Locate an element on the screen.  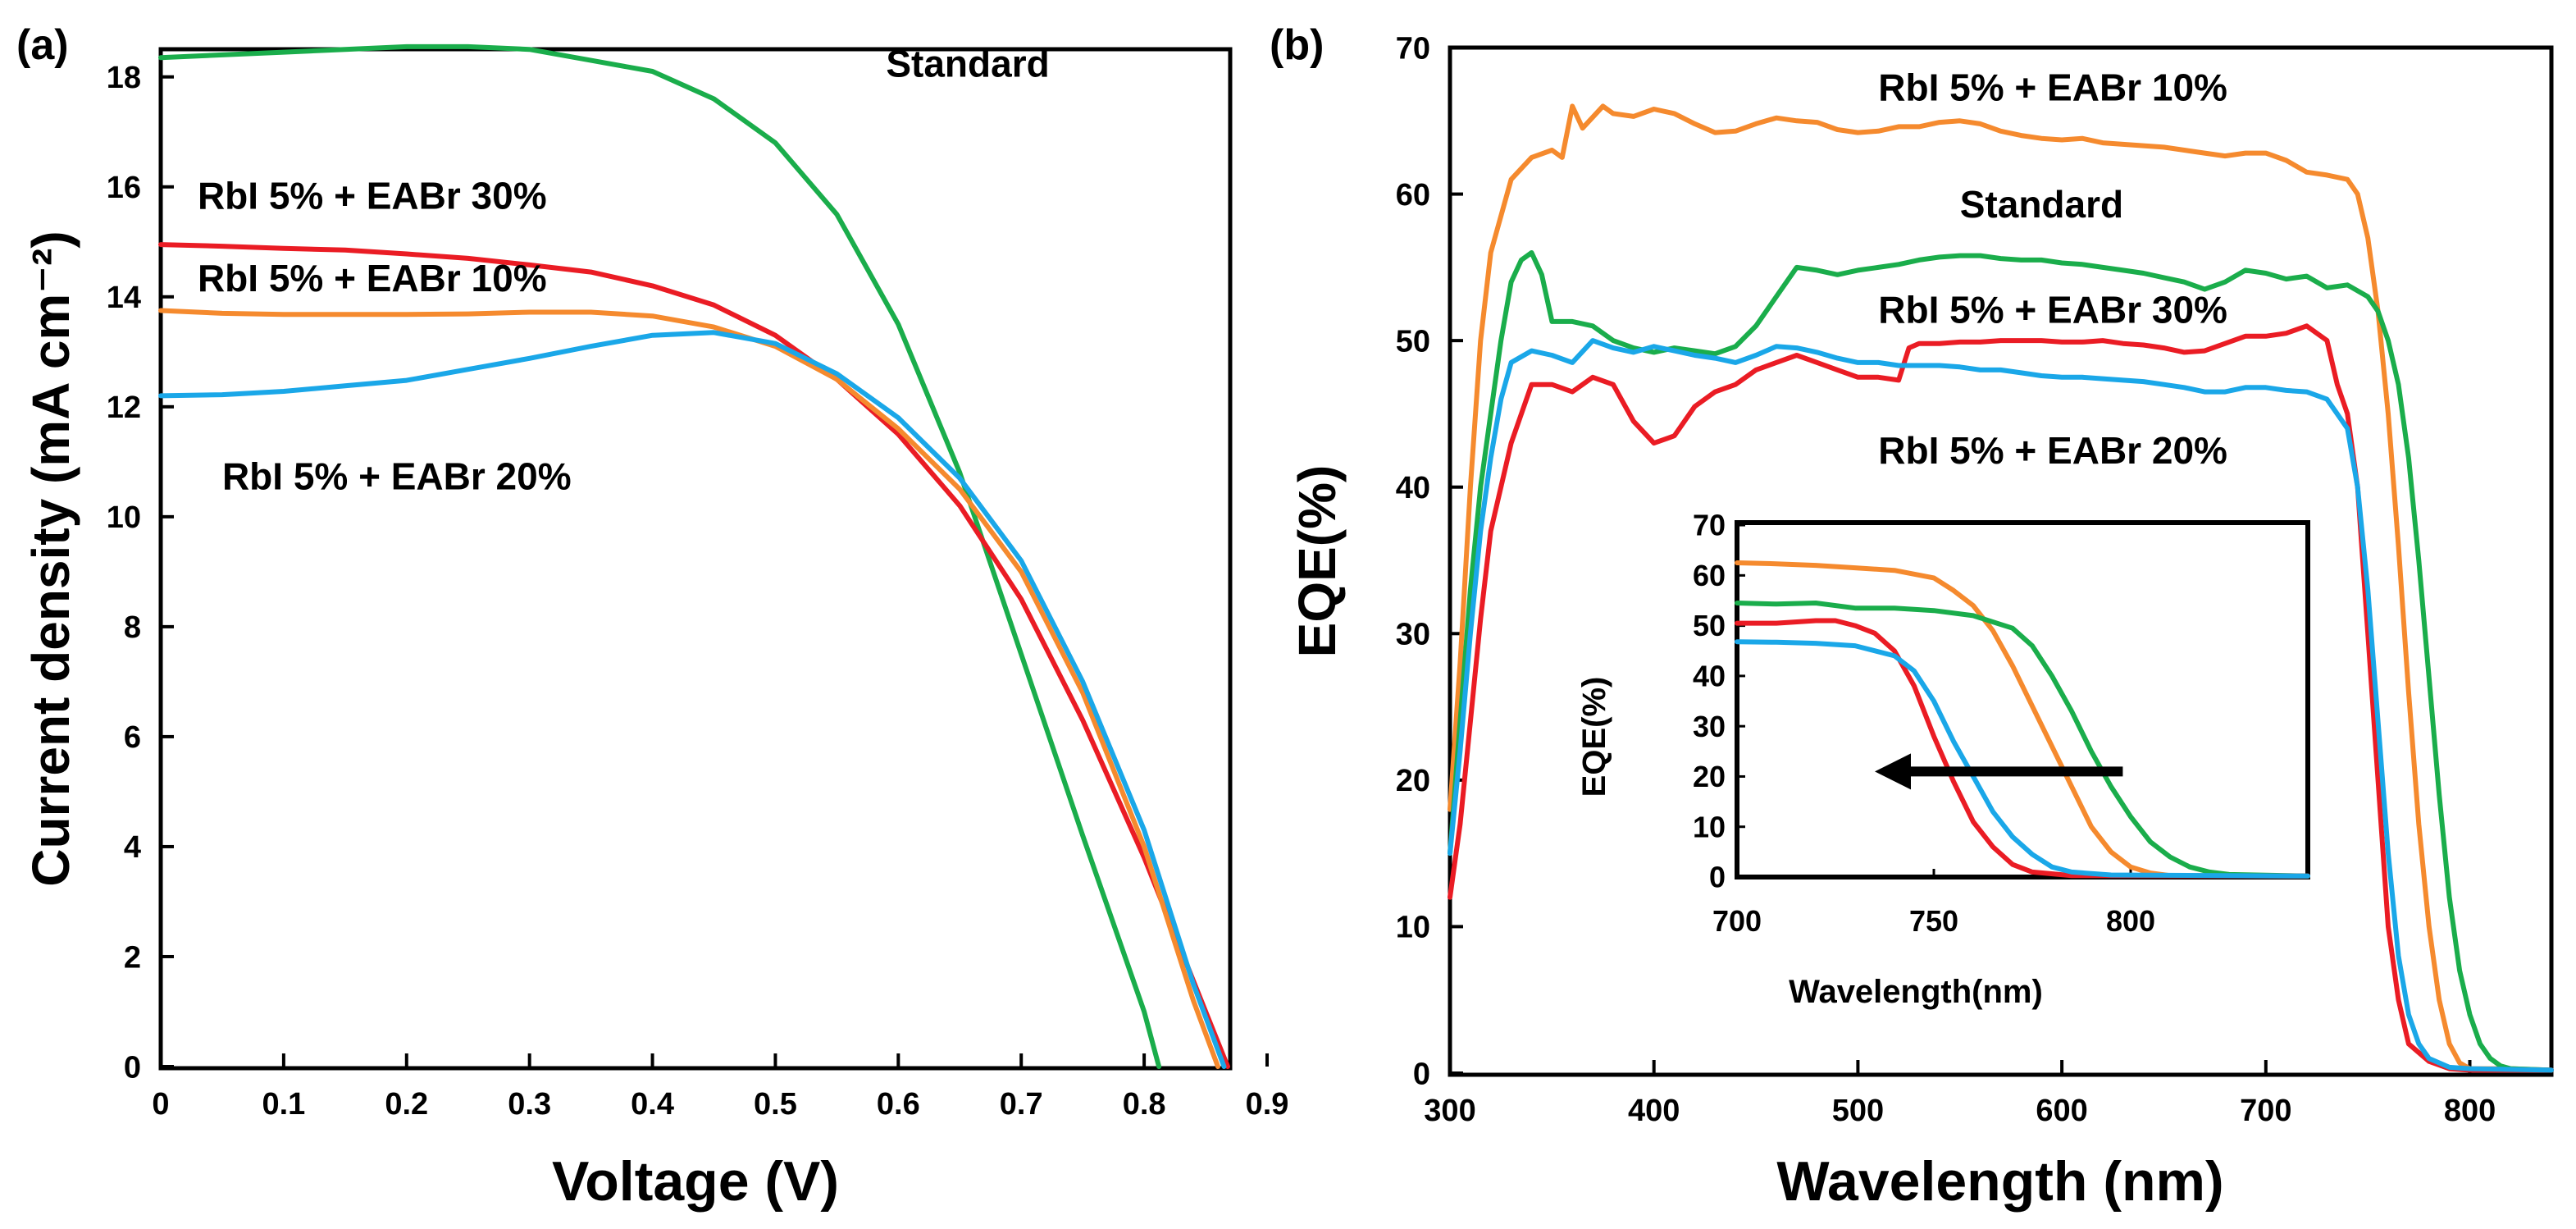
panel-a-y-tick-label: 4 is located at coordinates (132, 847).